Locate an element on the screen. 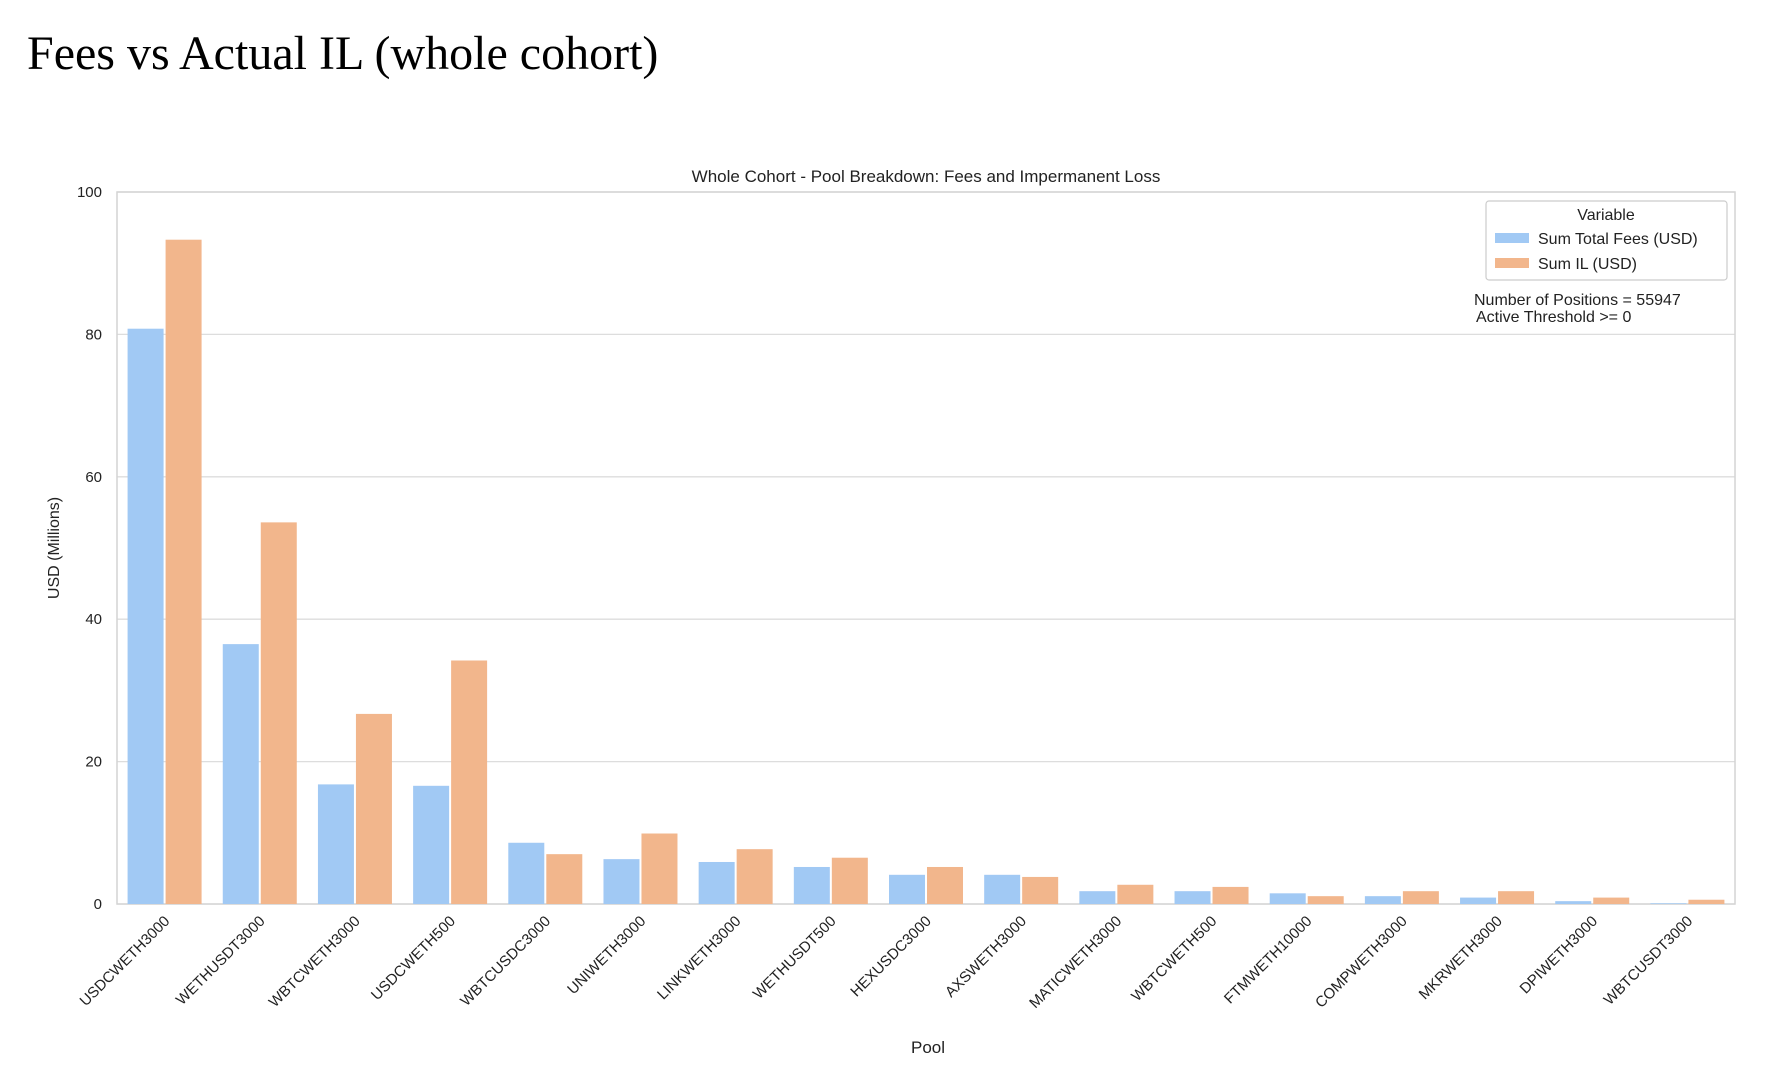 The height and width of the screenshot is (1084, 1768). x-axis-label: Pool is located at coordinates (928, 1047).